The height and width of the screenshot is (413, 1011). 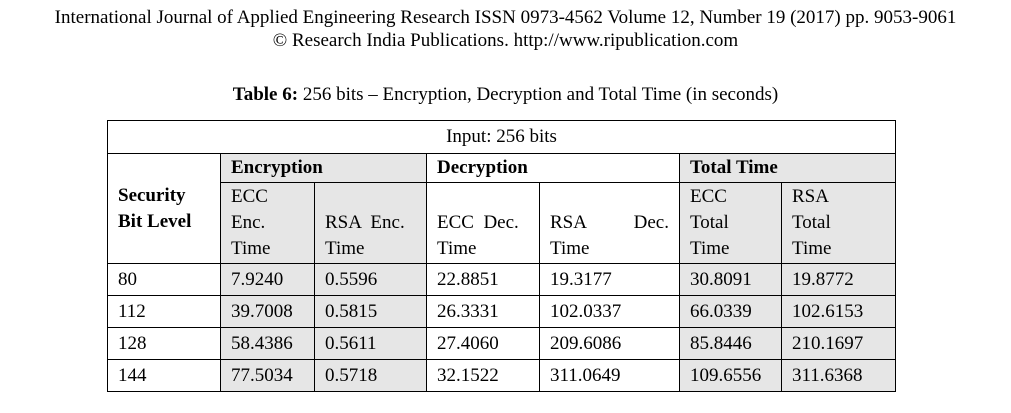 I want to click on encryption-group-header: Encryption, so click(x=323, y=168).